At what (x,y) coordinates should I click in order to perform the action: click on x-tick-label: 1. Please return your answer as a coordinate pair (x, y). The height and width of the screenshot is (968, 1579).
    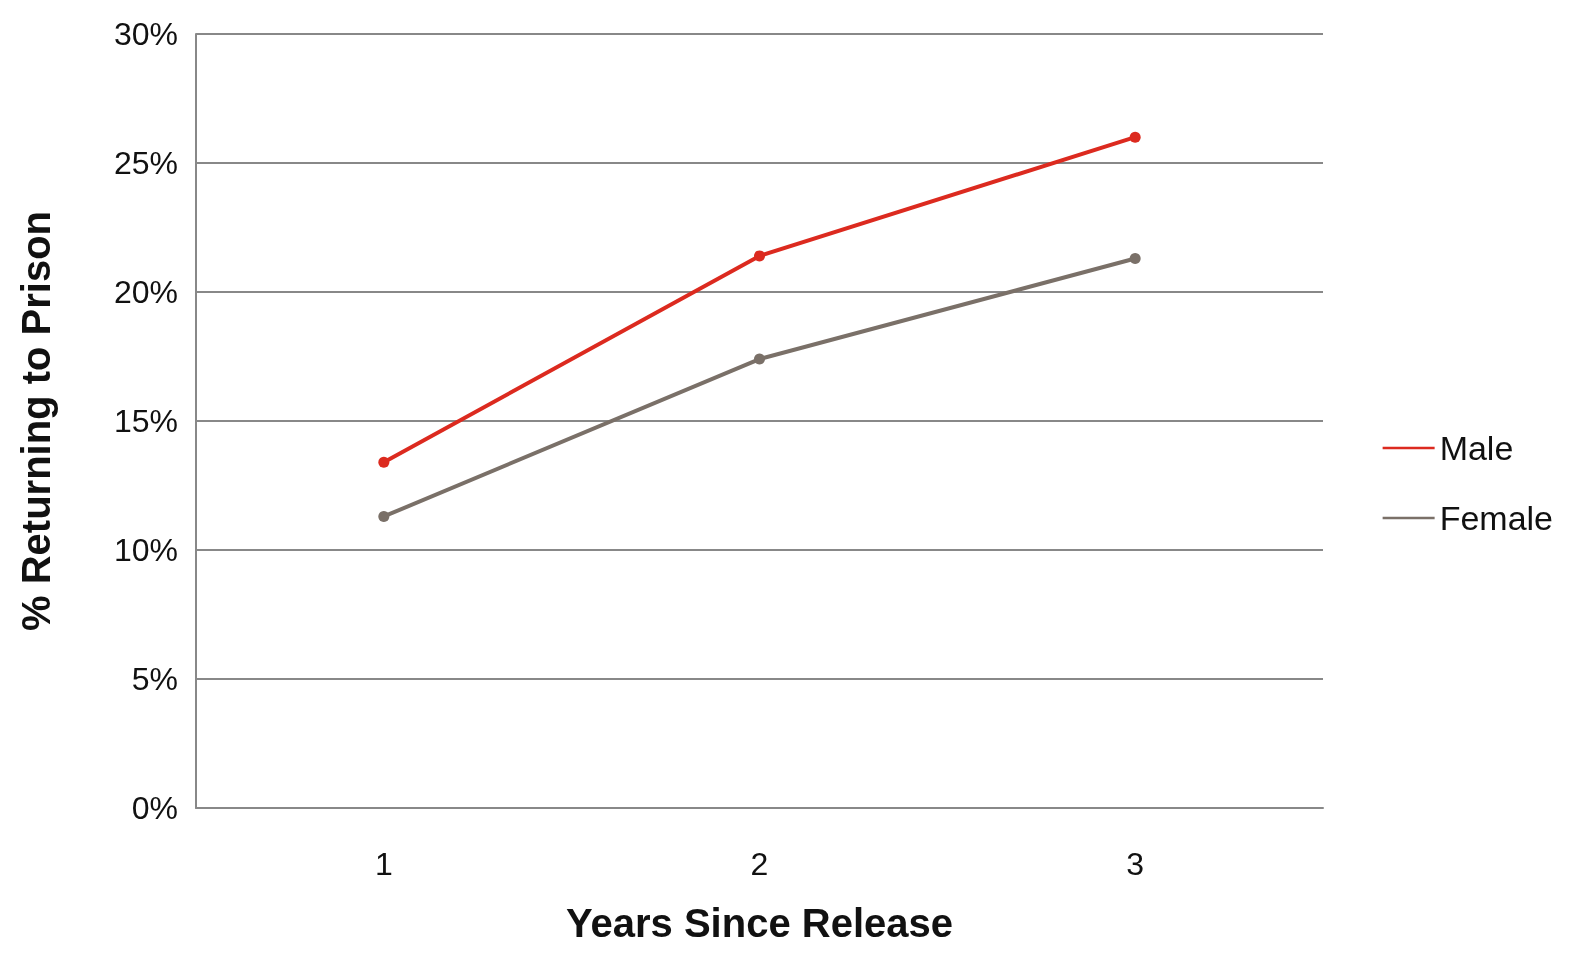
    Looking at the image, I should click on (383, 864).